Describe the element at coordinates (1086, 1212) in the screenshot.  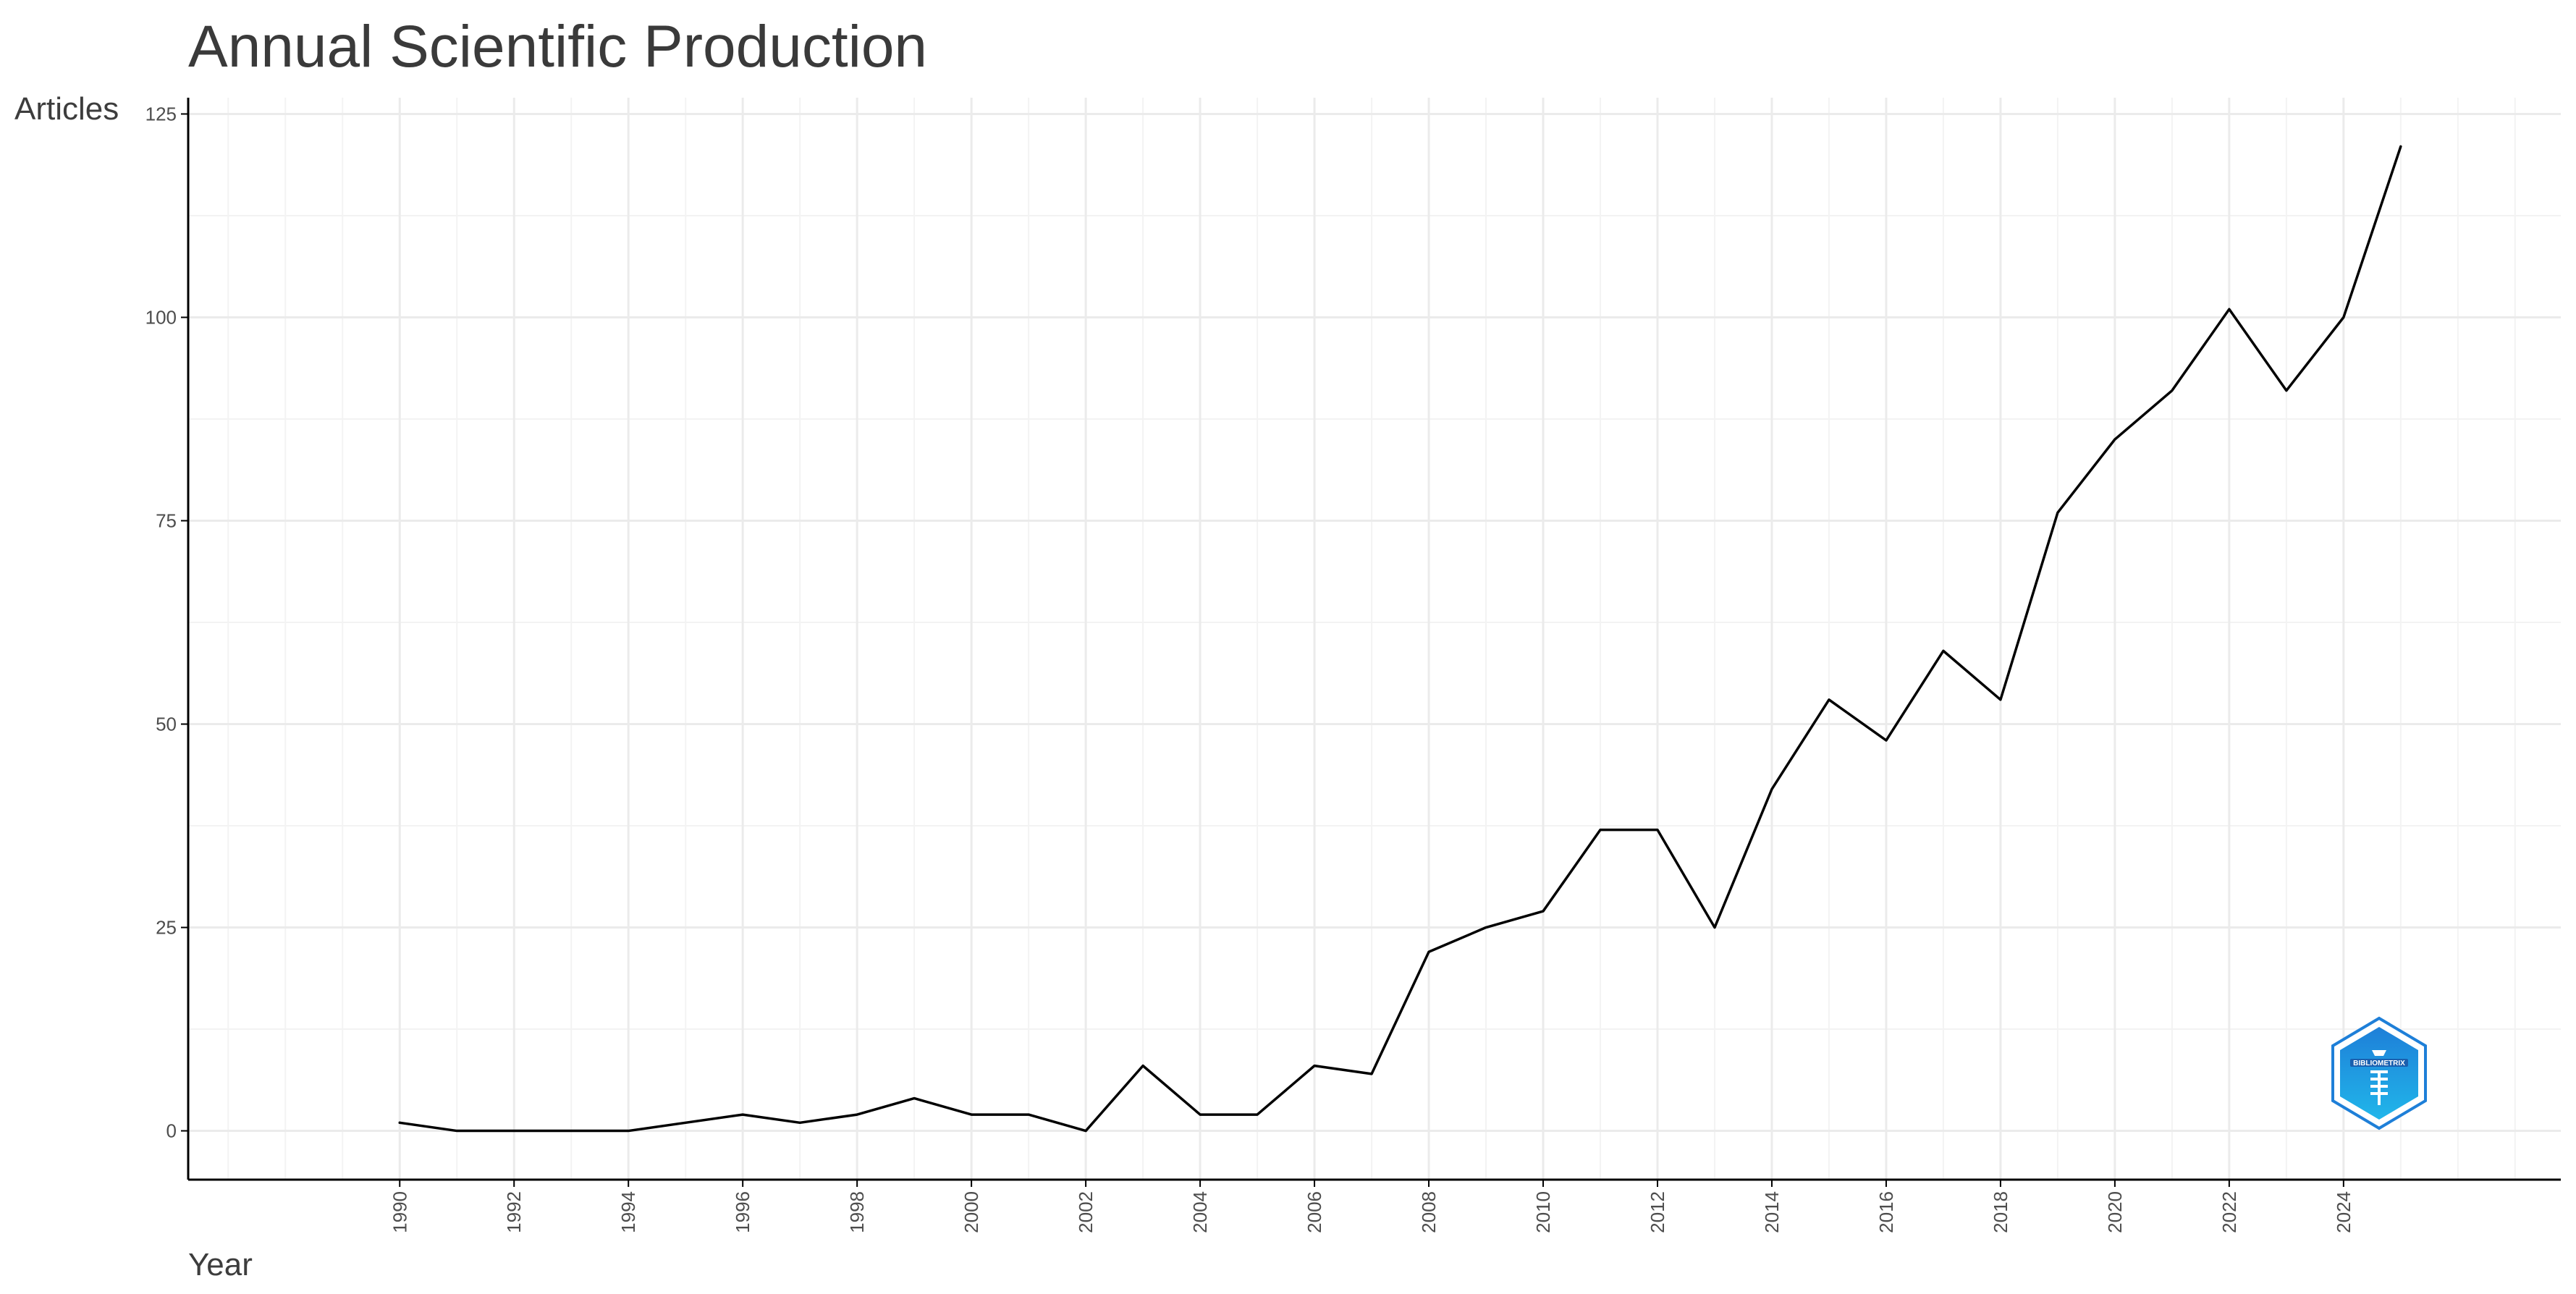
I see `x-tick-label-2002: 2002` at that location.